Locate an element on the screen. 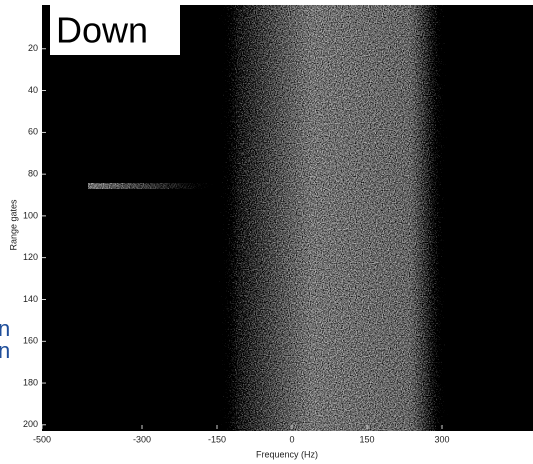 This screenshot has width=533, height=464. y-tick-label: 100 is located at coordinates (30, 215).